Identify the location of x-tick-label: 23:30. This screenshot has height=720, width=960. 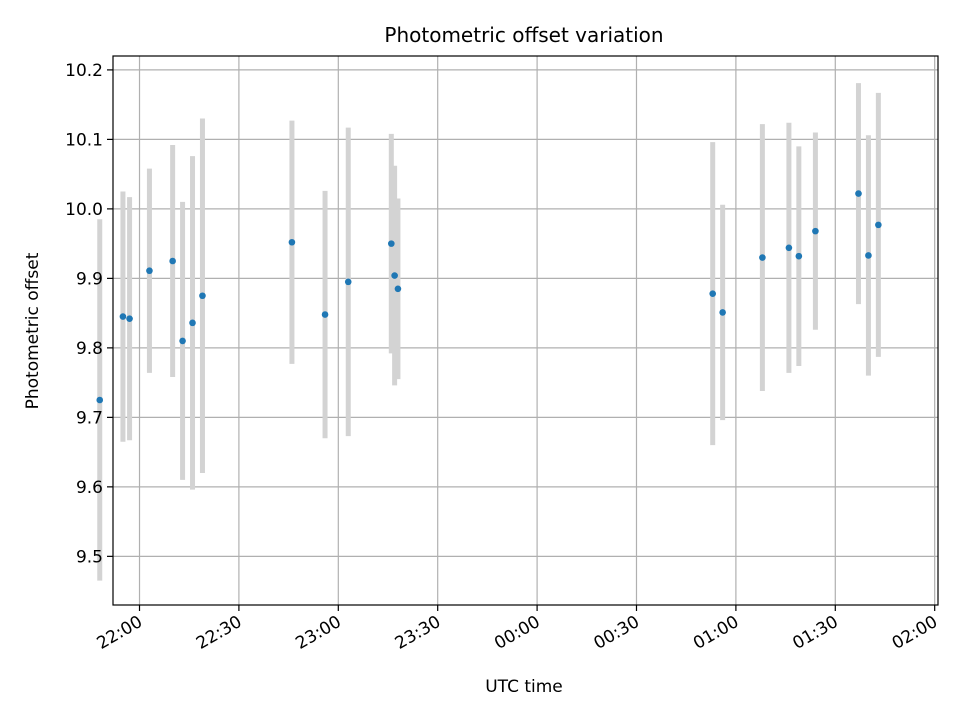
(418, 633).